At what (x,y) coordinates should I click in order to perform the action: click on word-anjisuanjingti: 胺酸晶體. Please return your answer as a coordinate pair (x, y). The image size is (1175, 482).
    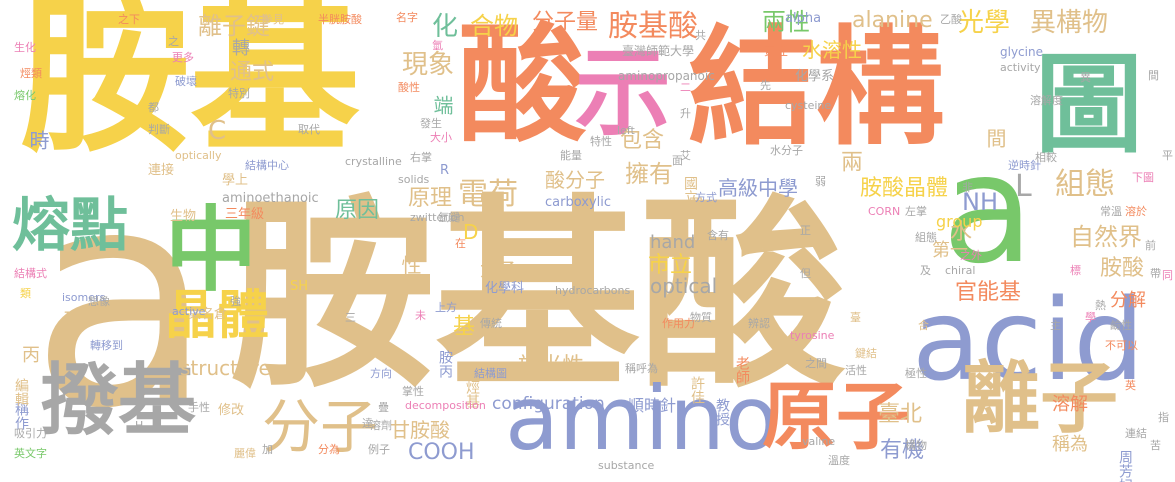
    Looking at the image, I should click on (904, 188).